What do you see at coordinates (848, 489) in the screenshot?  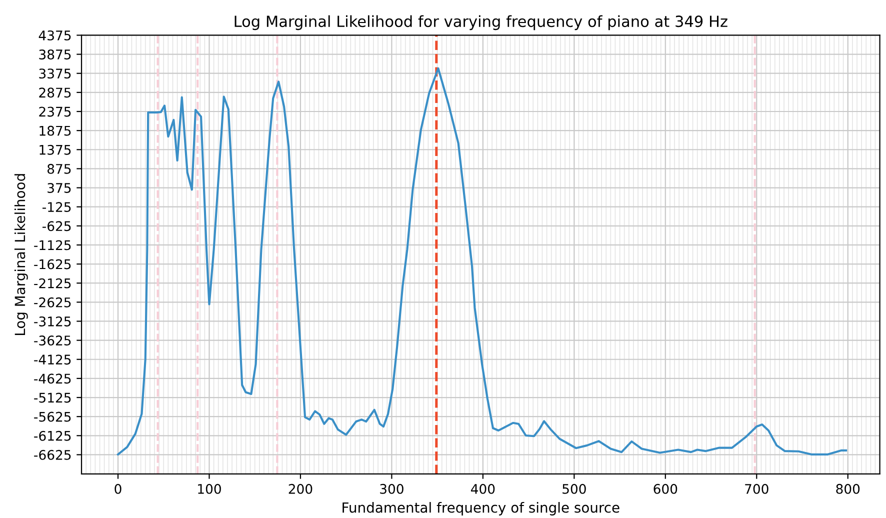 I see `x-tick-label: 800` at bounding box center [848, 489].